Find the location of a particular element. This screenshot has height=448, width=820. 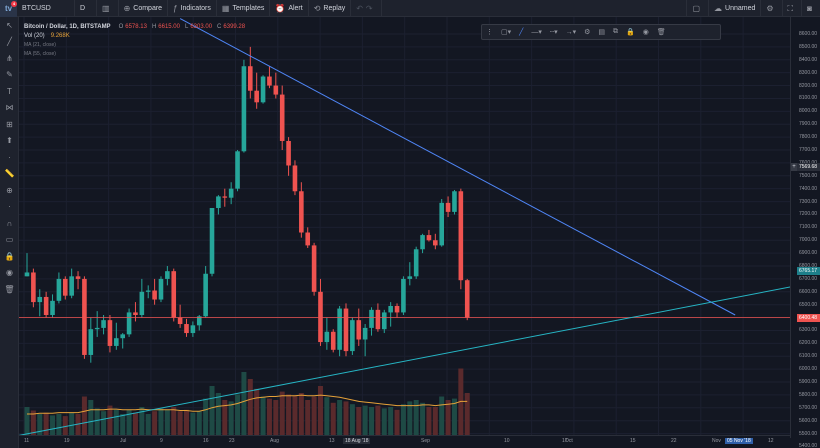

snapshot-button: ◙ is located at coordinates (810, 8).